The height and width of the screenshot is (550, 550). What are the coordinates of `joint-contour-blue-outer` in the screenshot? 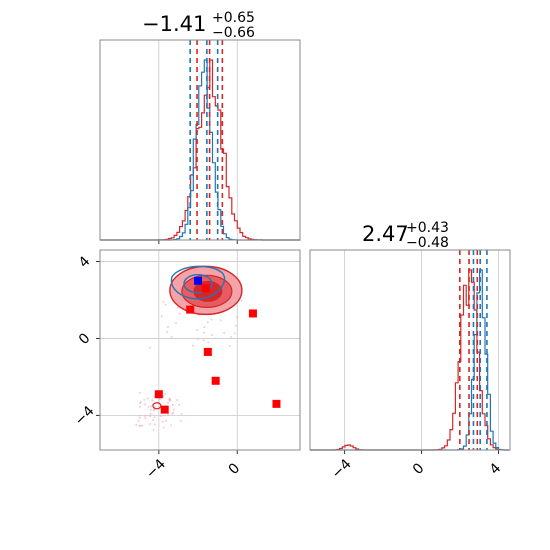 It's located at (198, 282).